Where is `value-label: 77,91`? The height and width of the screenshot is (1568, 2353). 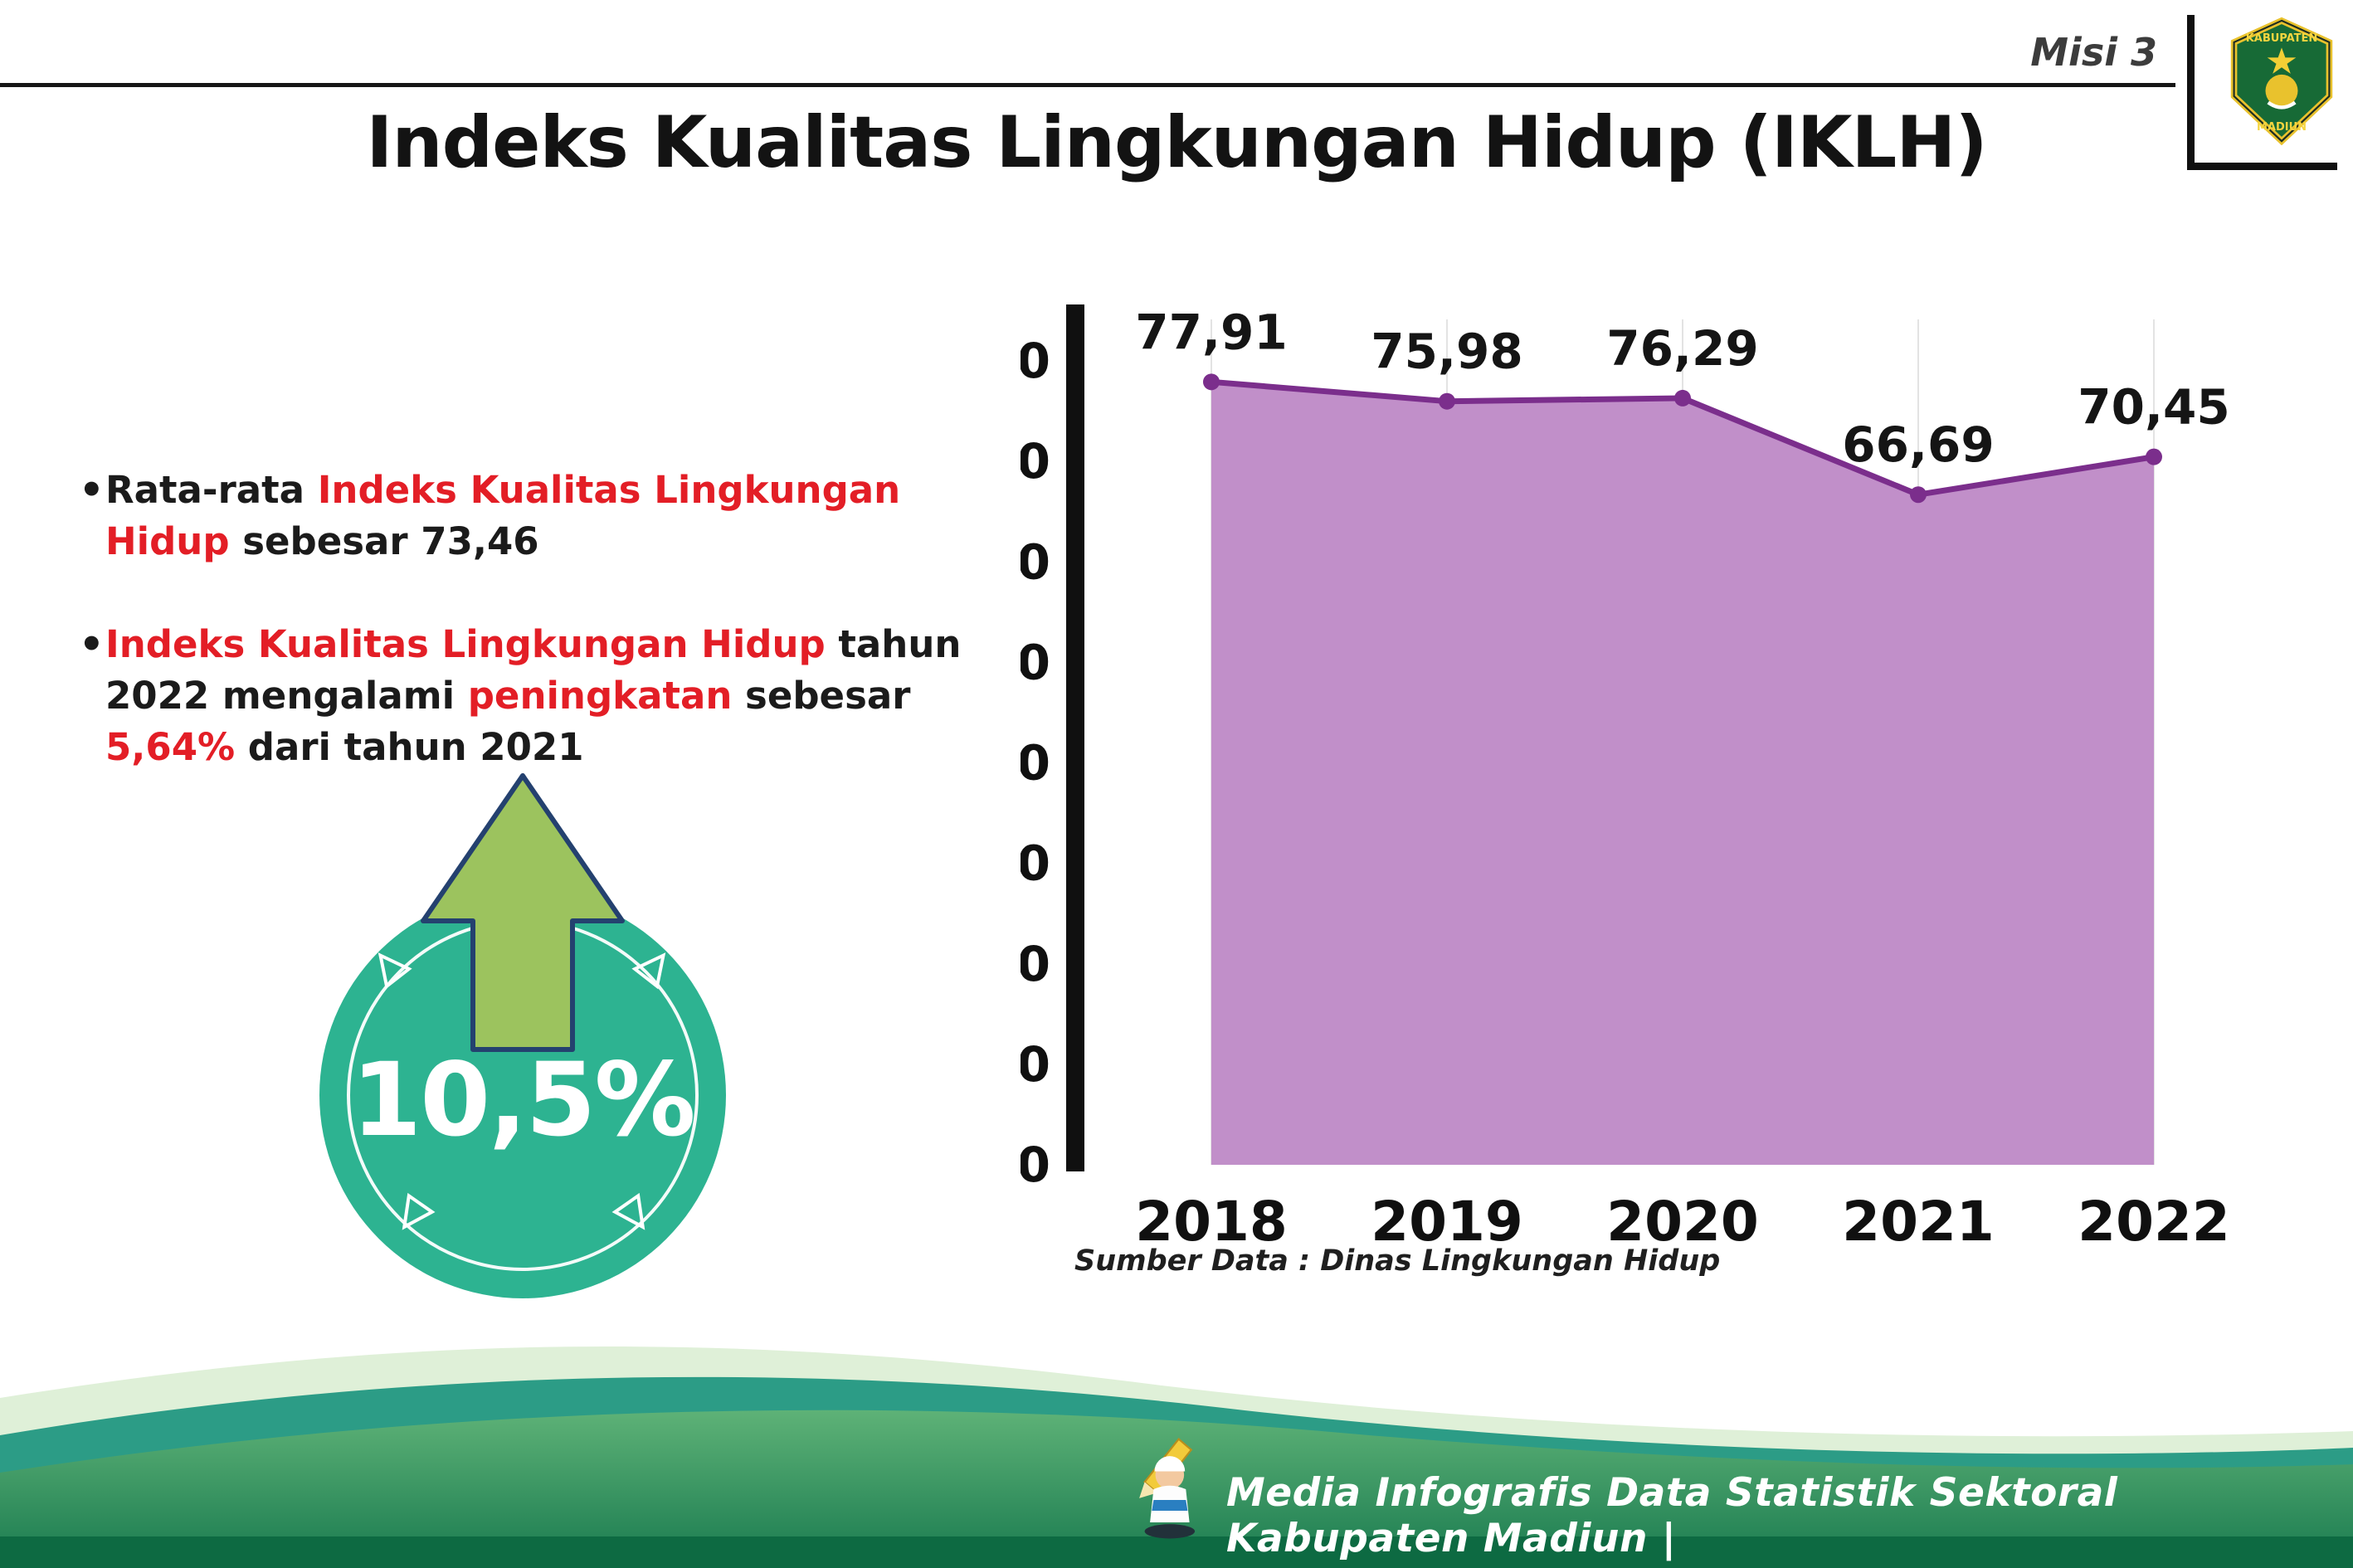
value-label: 77,91 is located at coordinates (1211, 332).